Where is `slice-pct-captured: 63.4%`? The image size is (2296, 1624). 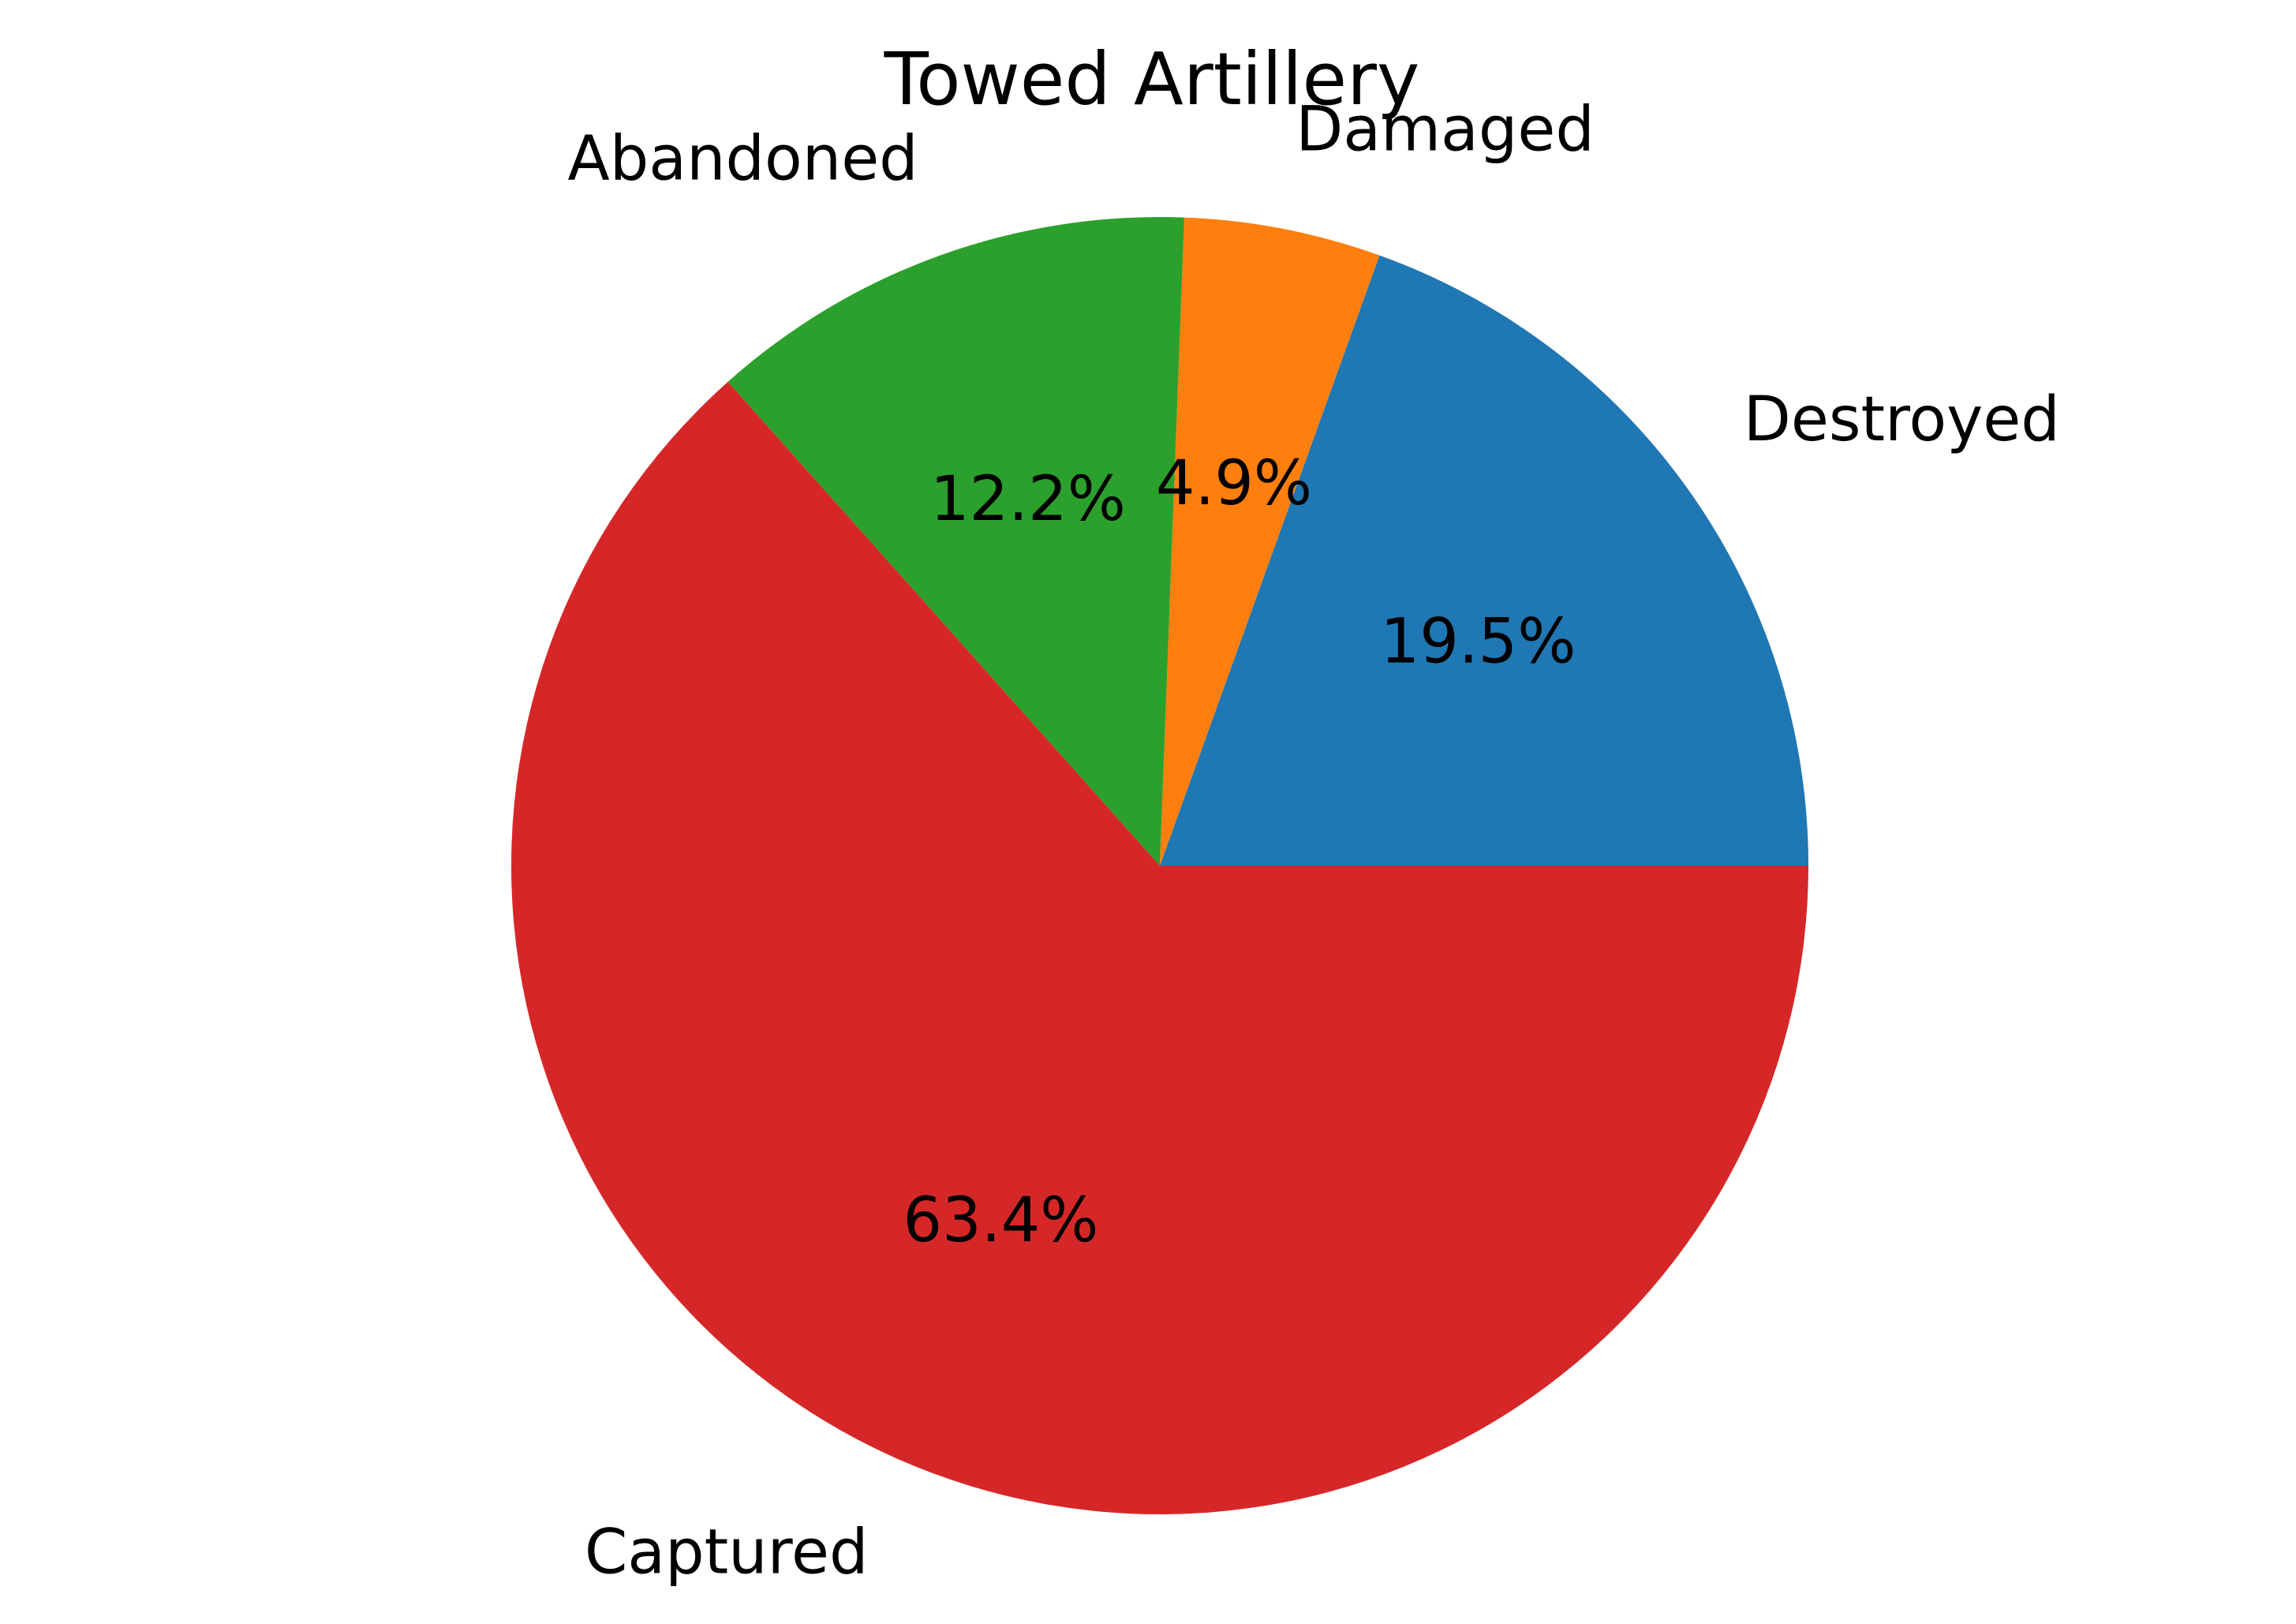
slice-pct-captured: 63.4% is located at coordinates (1001, 1220).